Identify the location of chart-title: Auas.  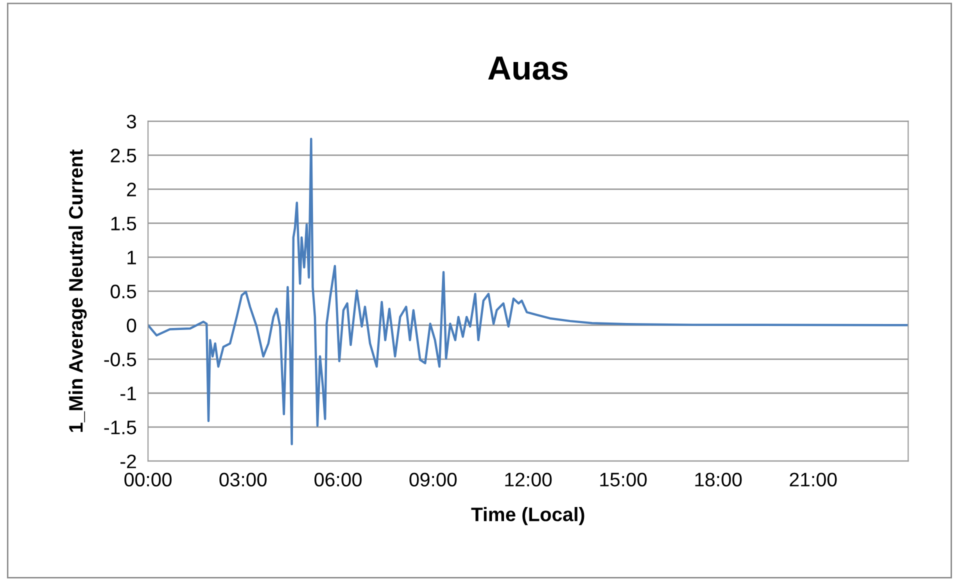
(528, 68).